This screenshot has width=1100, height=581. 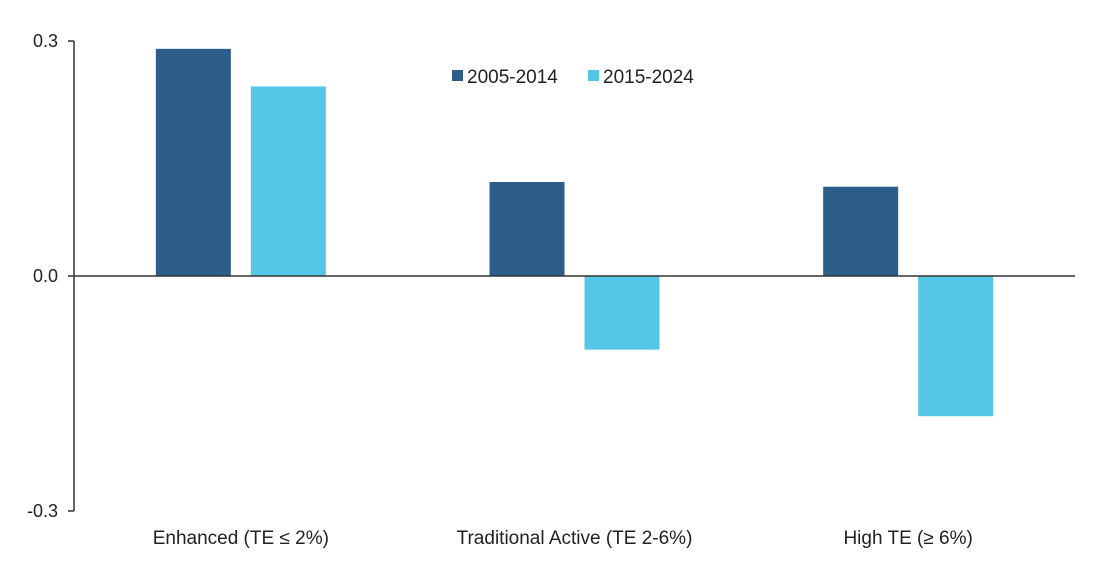 I want to click on y-tick-label: 0.3, so click(x=45, y=41).